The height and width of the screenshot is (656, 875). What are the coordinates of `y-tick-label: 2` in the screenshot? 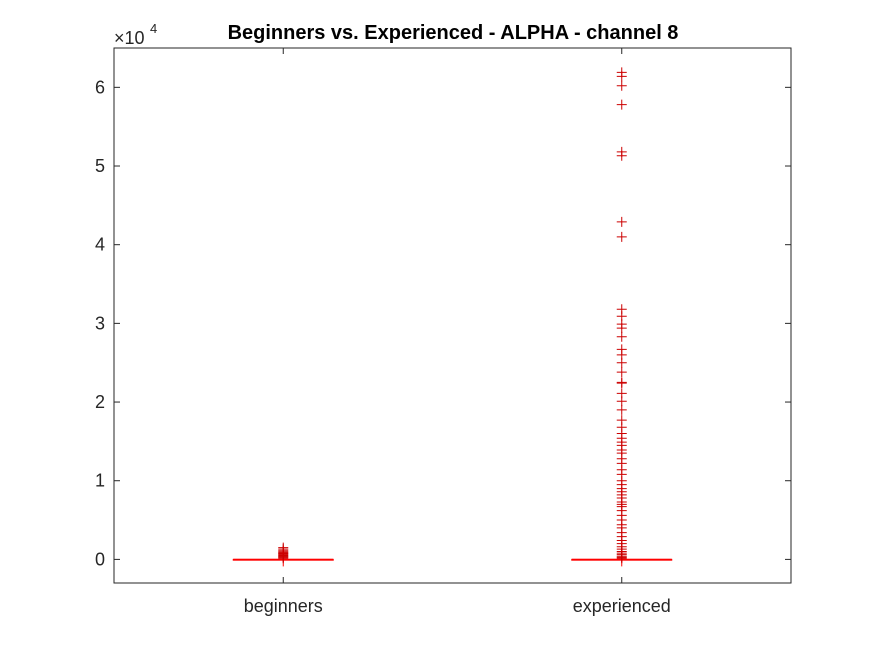 It's located at (100, 402).